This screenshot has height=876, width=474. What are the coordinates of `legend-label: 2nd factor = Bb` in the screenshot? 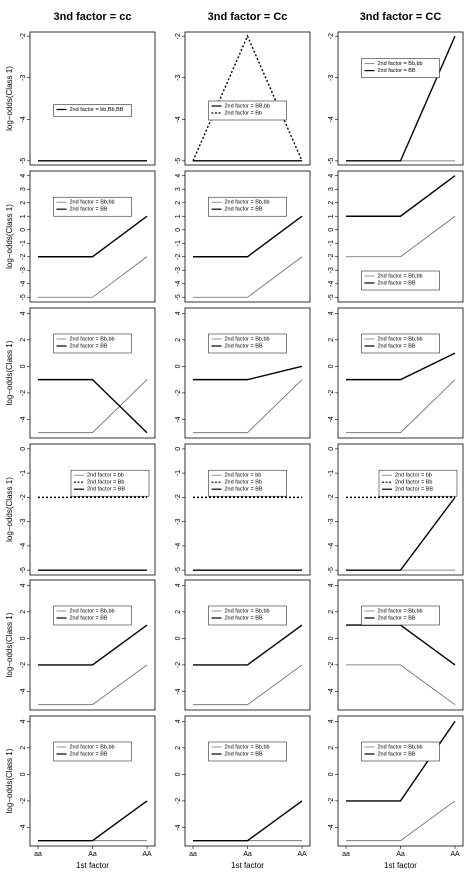 It's located at (413, 483).